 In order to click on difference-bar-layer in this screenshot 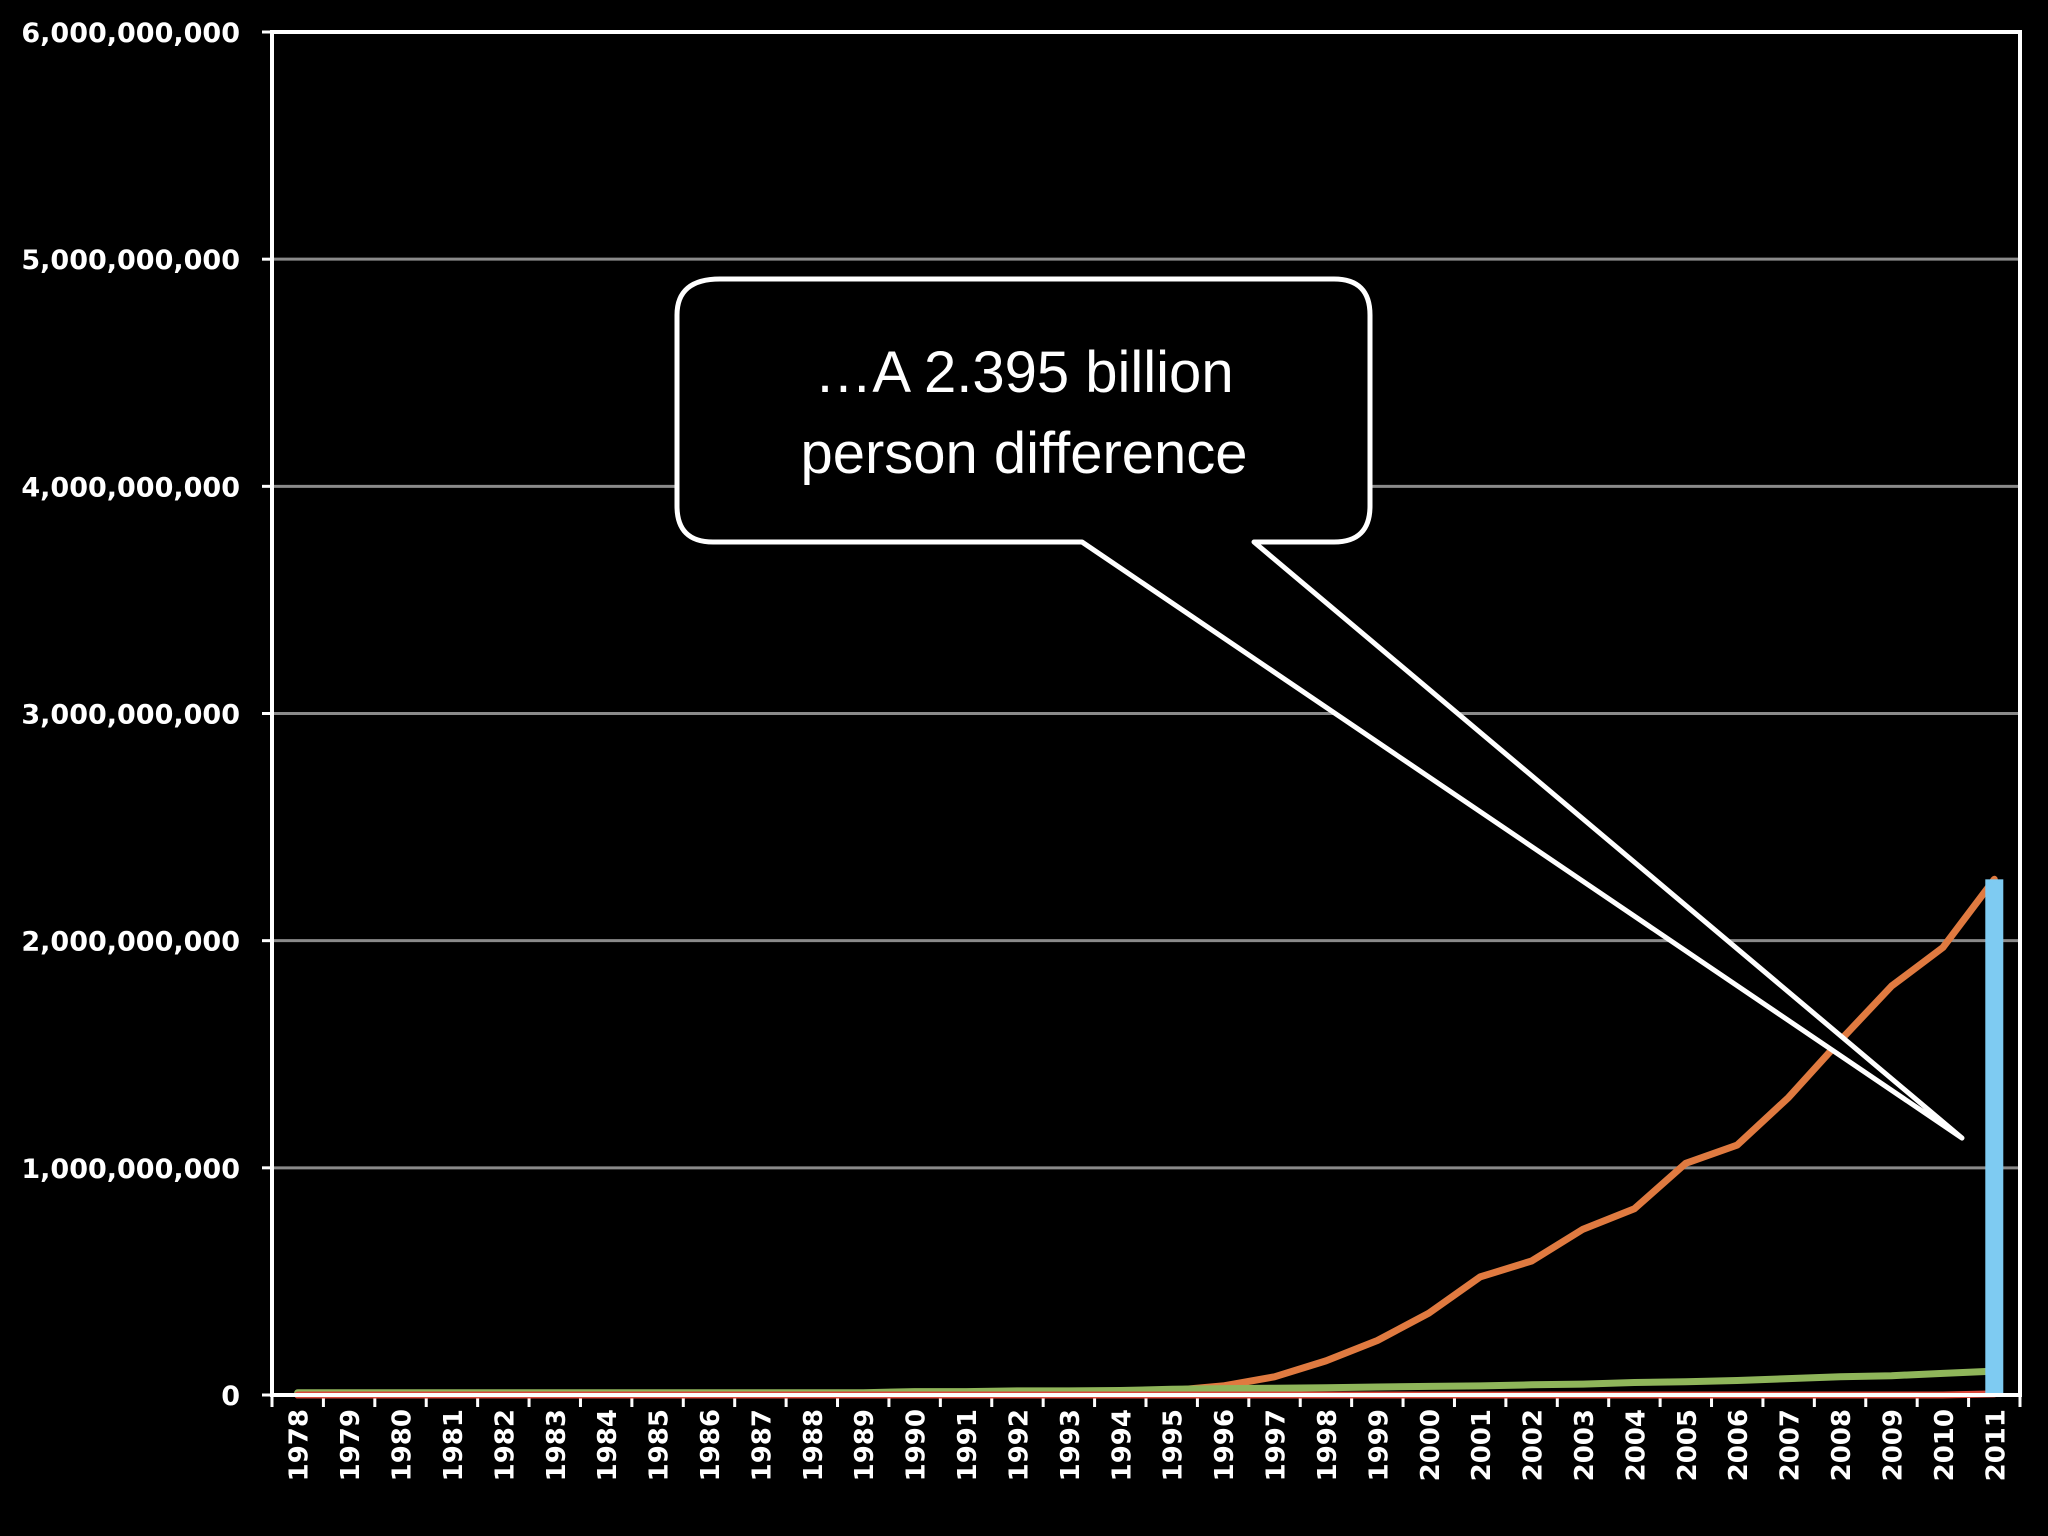, I will do `click(1994, 1137)`.